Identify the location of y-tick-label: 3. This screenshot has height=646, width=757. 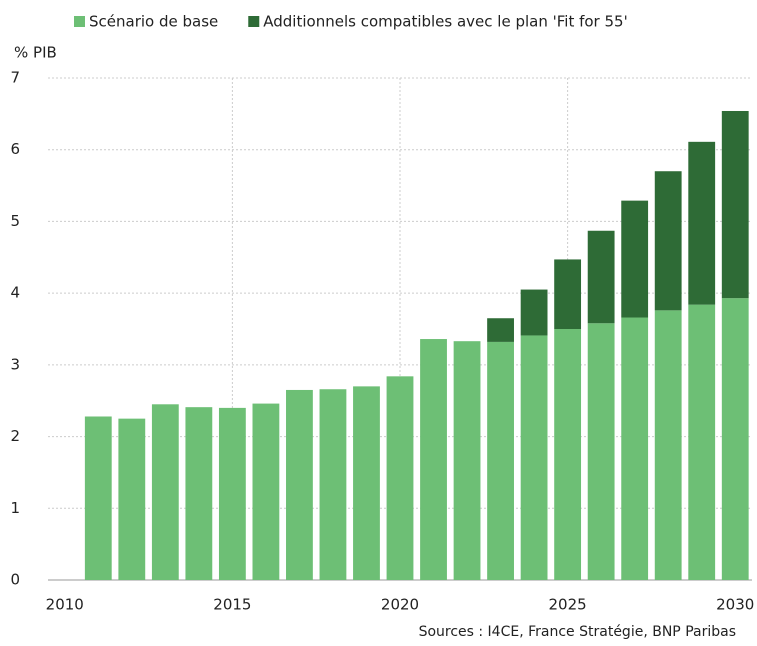
(15, 364).